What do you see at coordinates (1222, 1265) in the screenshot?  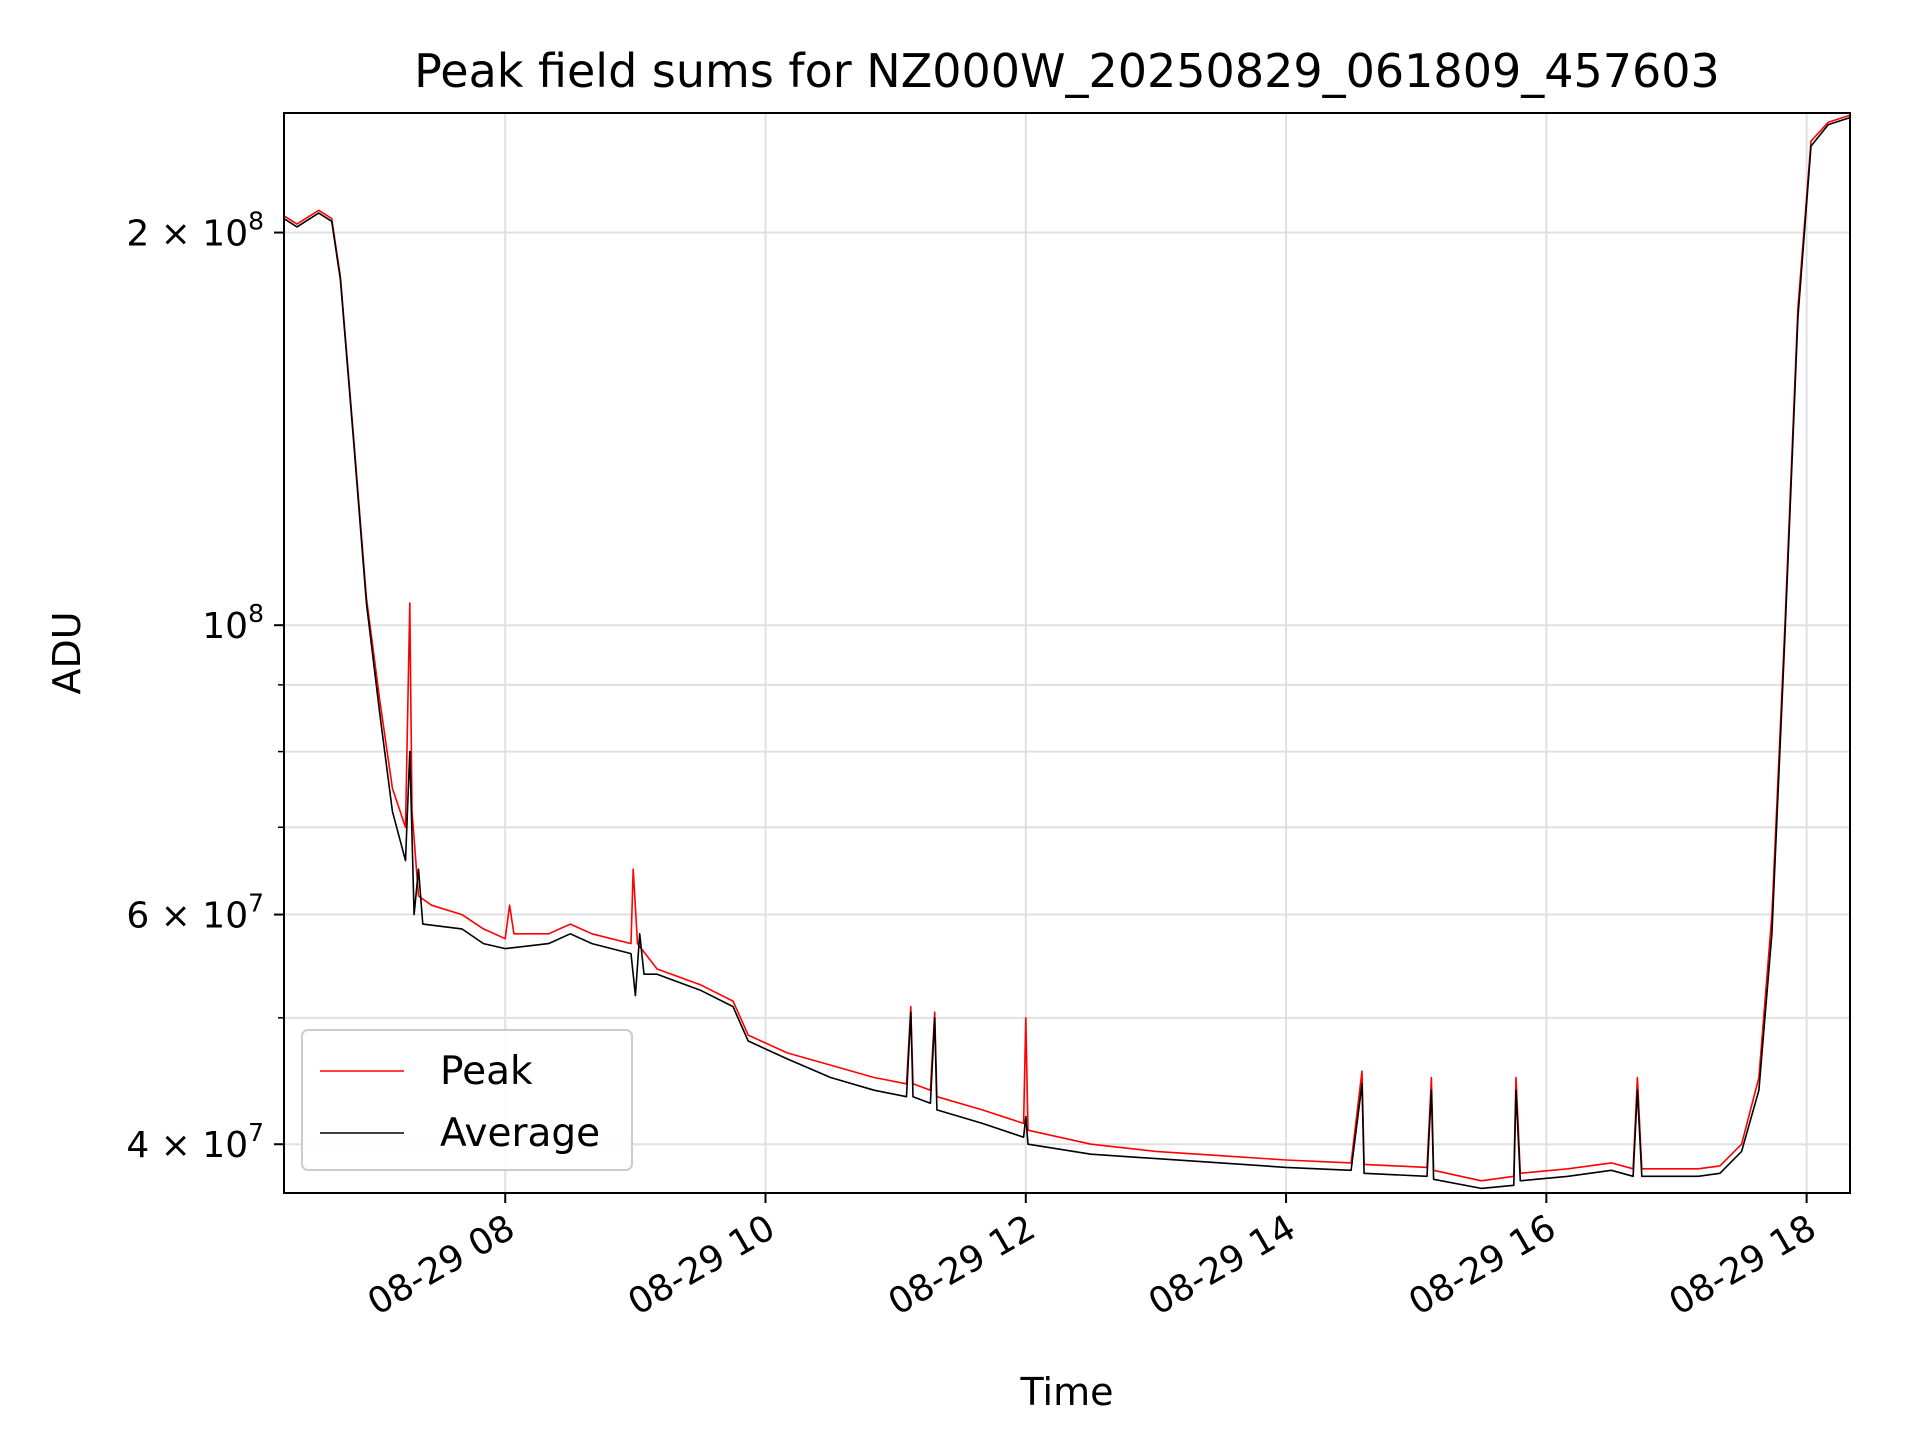 I see `x-tick-label: 08-29 14` at bounding box center [1222, 1265].